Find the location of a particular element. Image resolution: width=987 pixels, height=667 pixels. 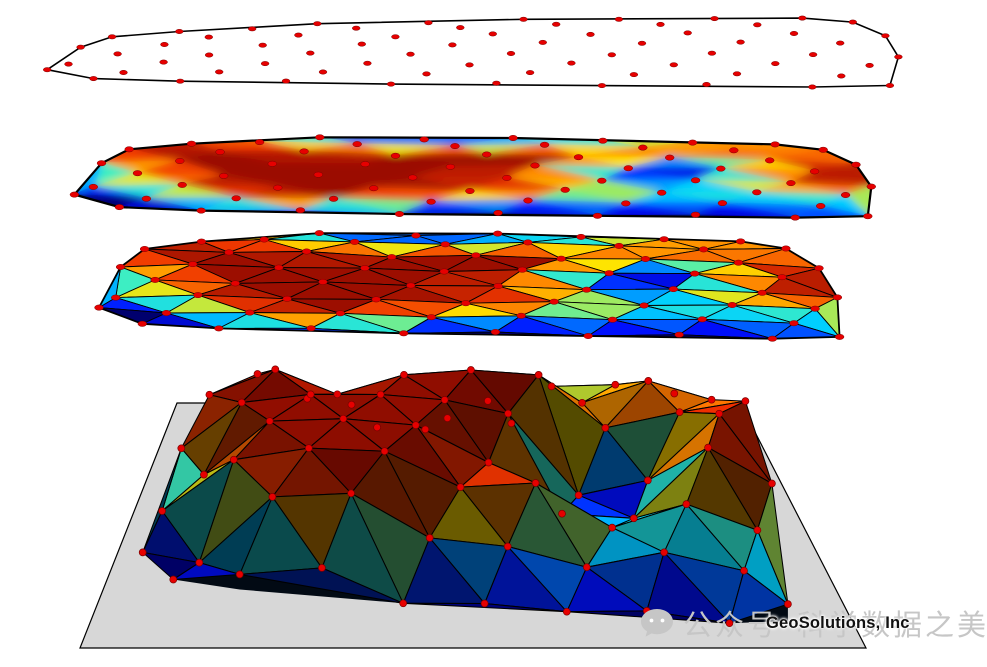

layer-scatter-points is located at coordinates (473, 52).